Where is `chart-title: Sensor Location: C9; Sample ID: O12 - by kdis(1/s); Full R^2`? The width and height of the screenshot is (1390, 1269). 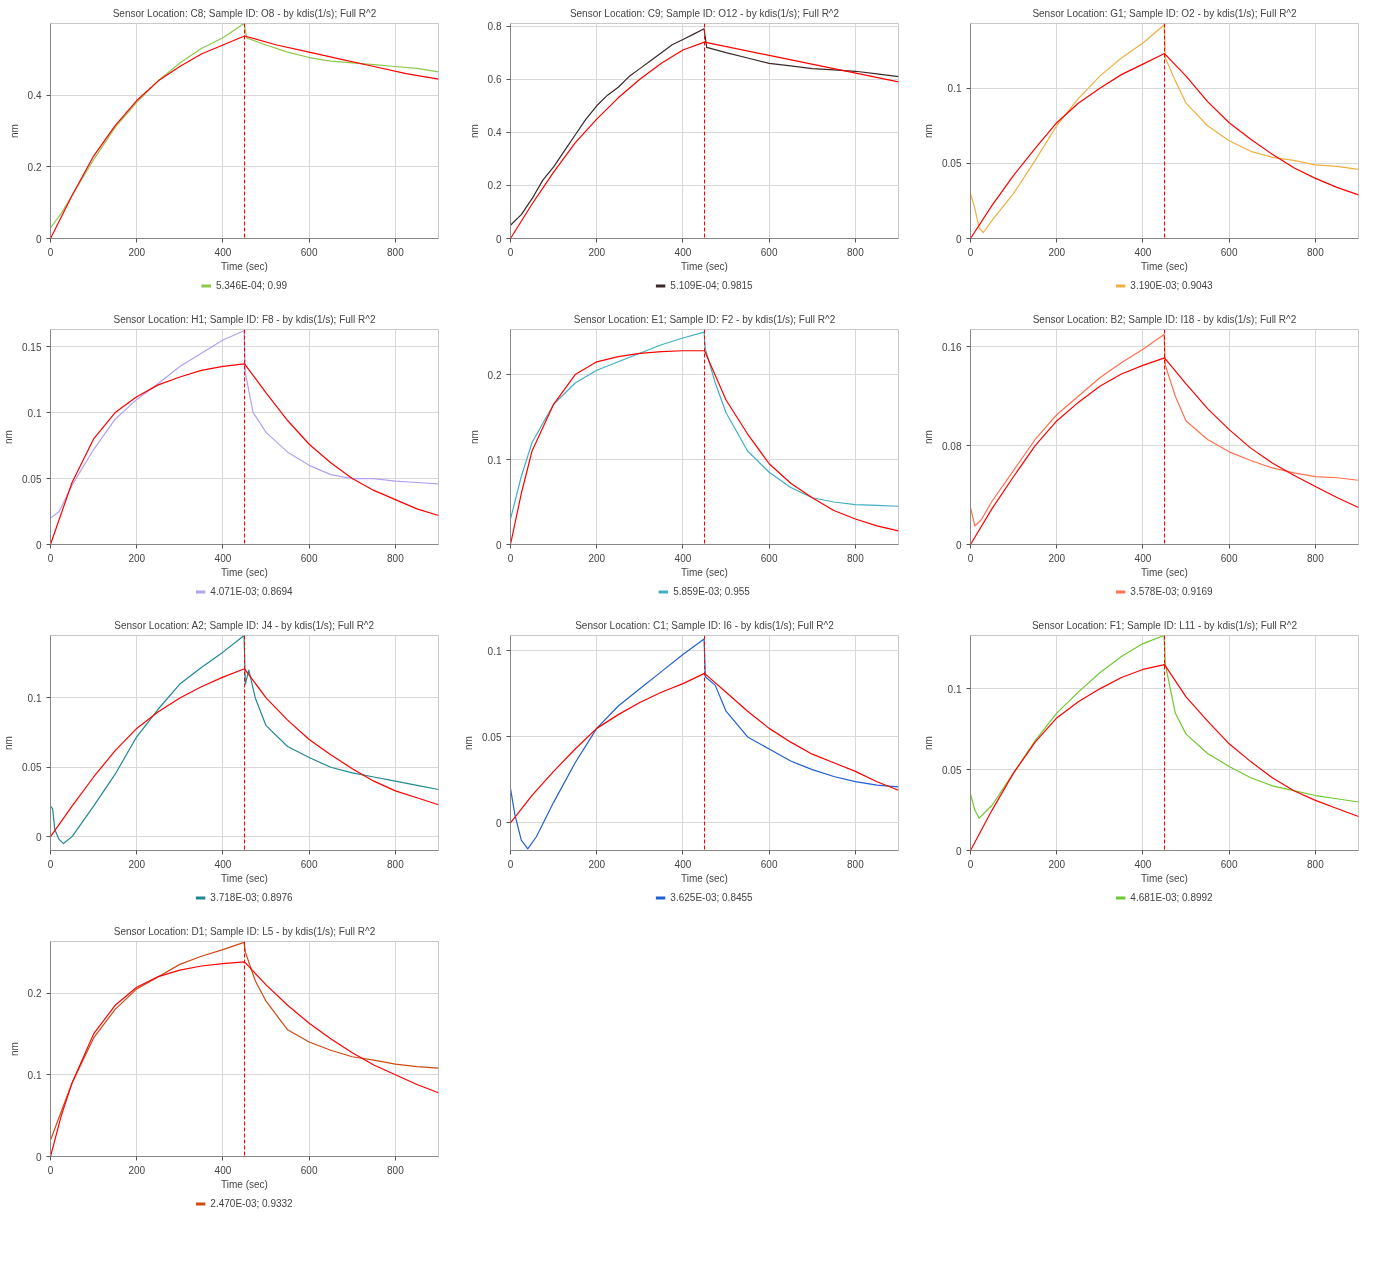 chart-title: Sensor Location: C9; Sample ID: O12 - by kdis(1/s); Full R^2 is located at coordinates (704, 13).